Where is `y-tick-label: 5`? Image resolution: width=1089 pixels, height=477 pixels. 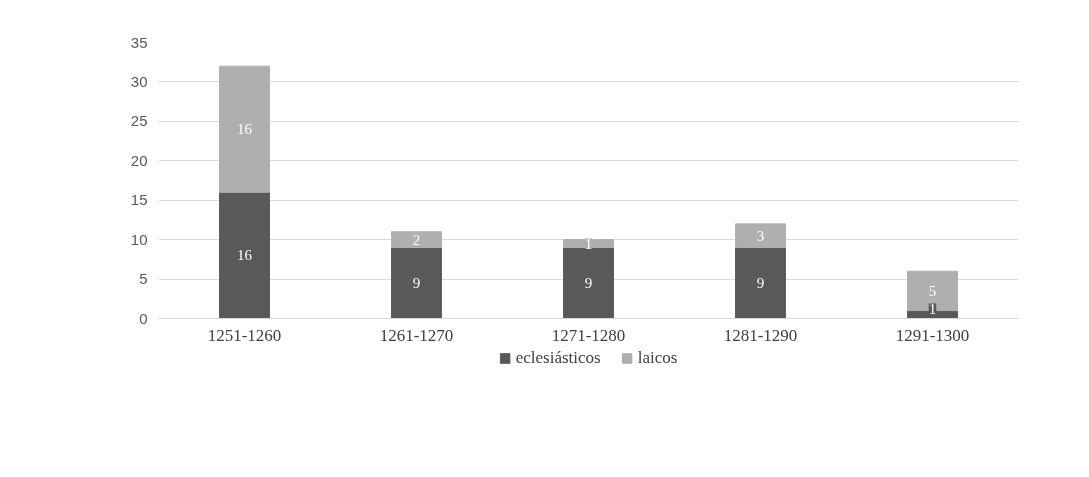 y-tick-label: 5 is located at coordinates (143, 279).